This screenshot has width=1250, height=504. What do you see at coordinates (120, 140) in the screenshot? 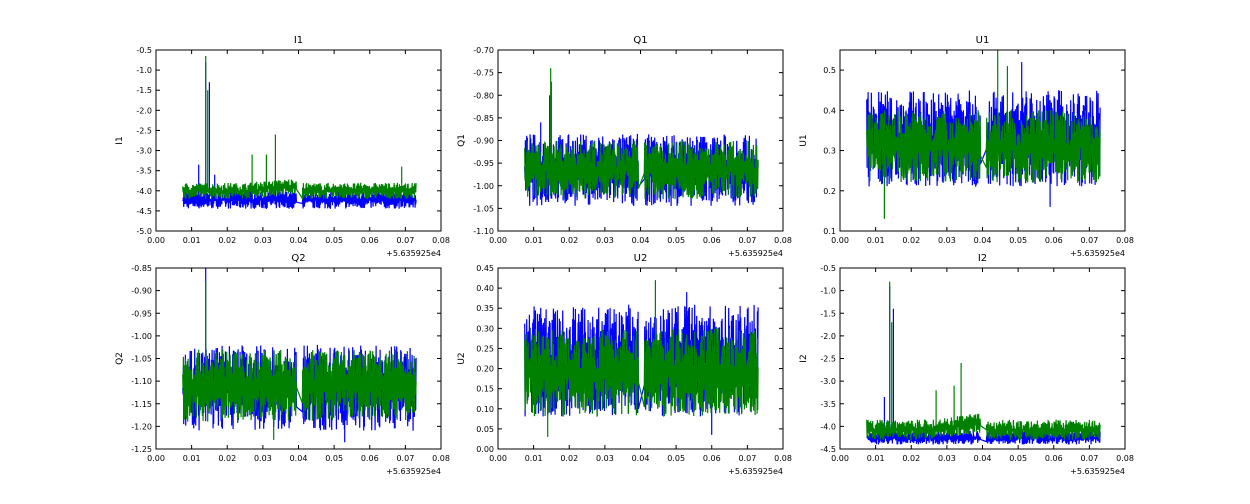
I see `y-axis-label: I1` at bounding box center [120, 140].